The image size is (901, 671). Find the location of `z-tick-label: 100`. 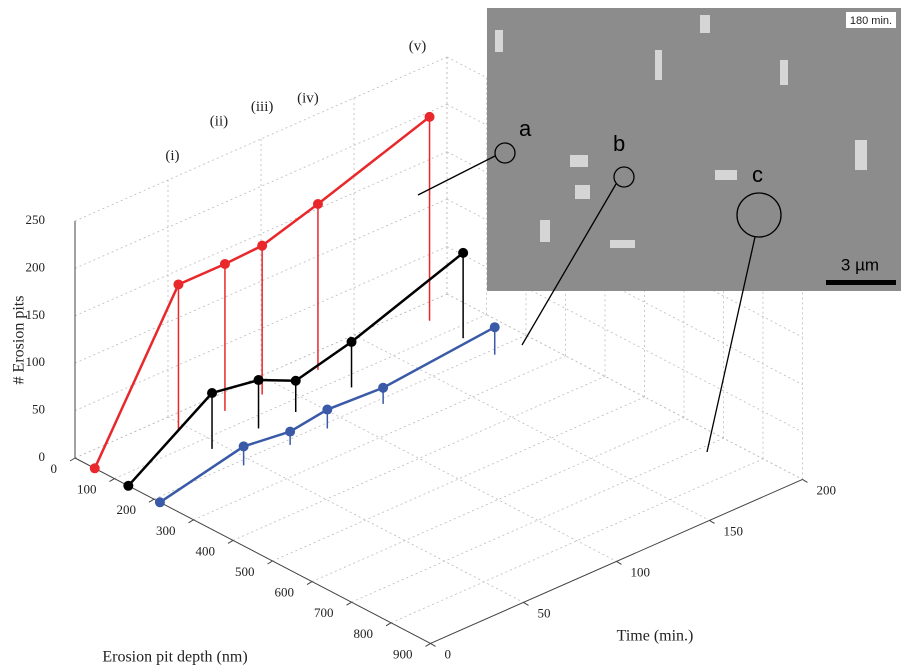

z-tick-label: 100 is located at coordinates (36, 361).